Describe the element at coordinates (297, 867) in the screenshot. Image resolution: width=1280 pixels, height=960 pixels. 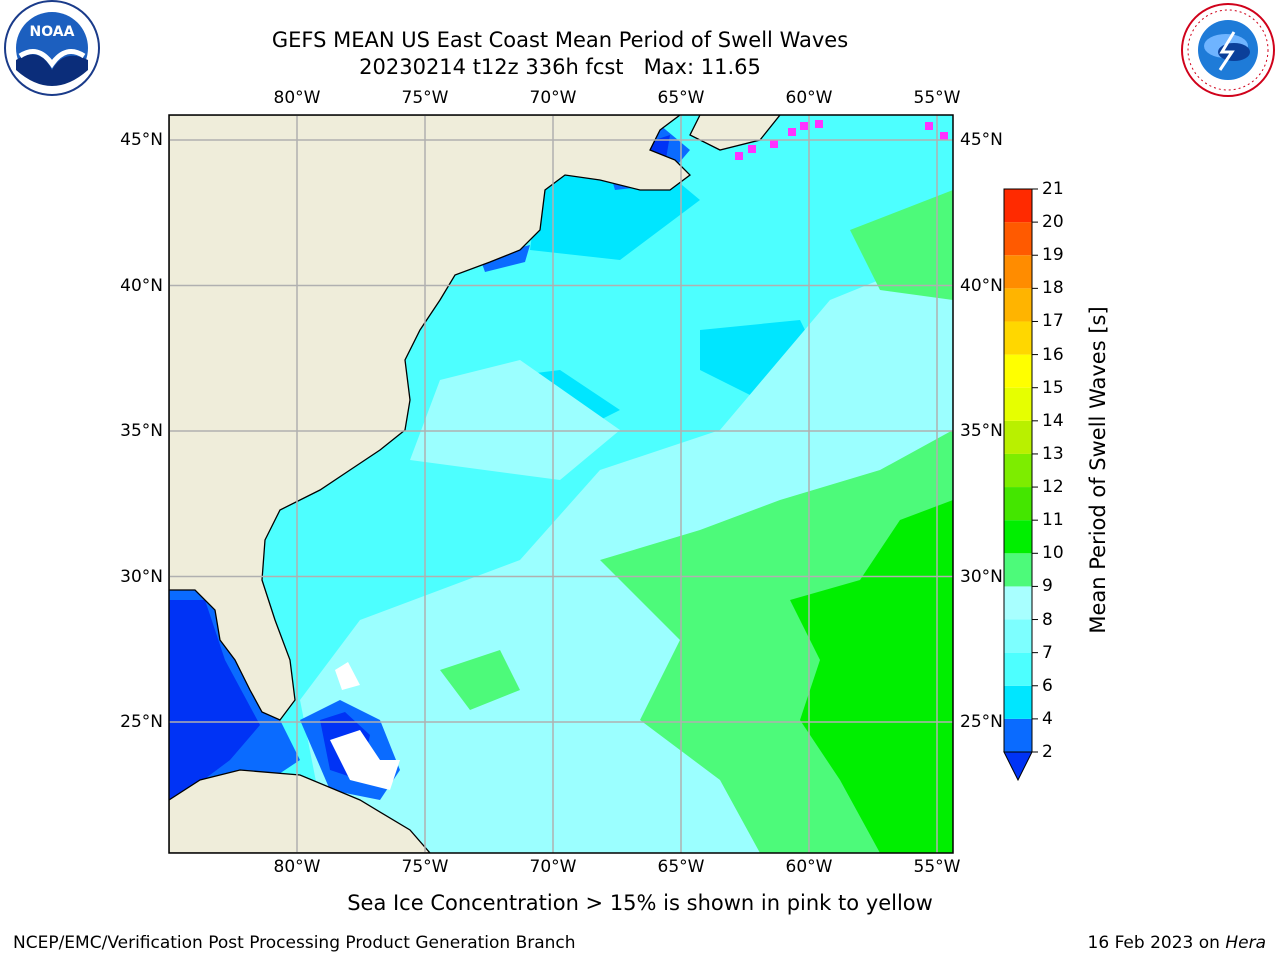
I see `lon-label-bottom: 80°W` at that location.